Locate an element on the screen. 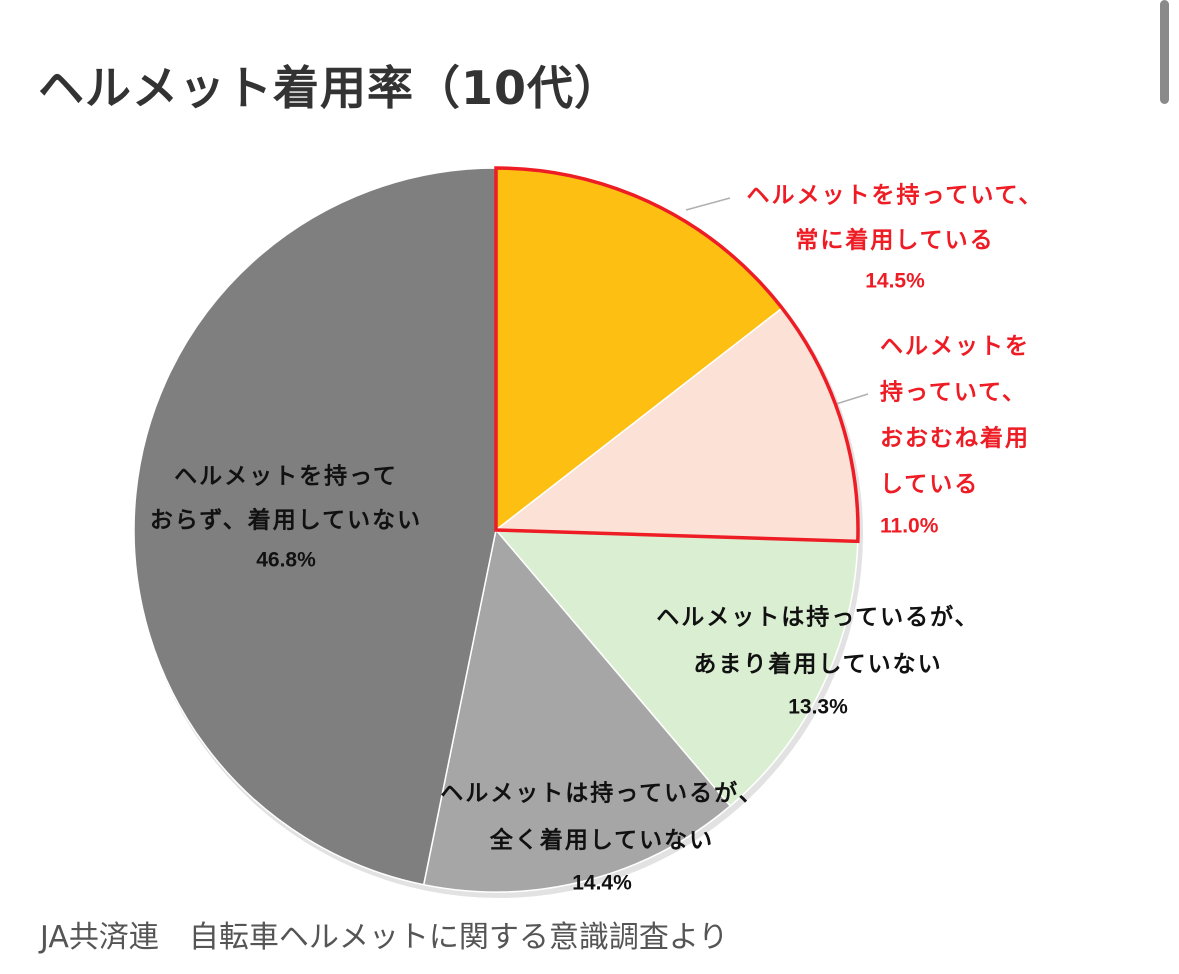 The width and height of the screenshot is (1179, 974). slice-label-line: おおむね着用 is located at coordinates (955, 438).